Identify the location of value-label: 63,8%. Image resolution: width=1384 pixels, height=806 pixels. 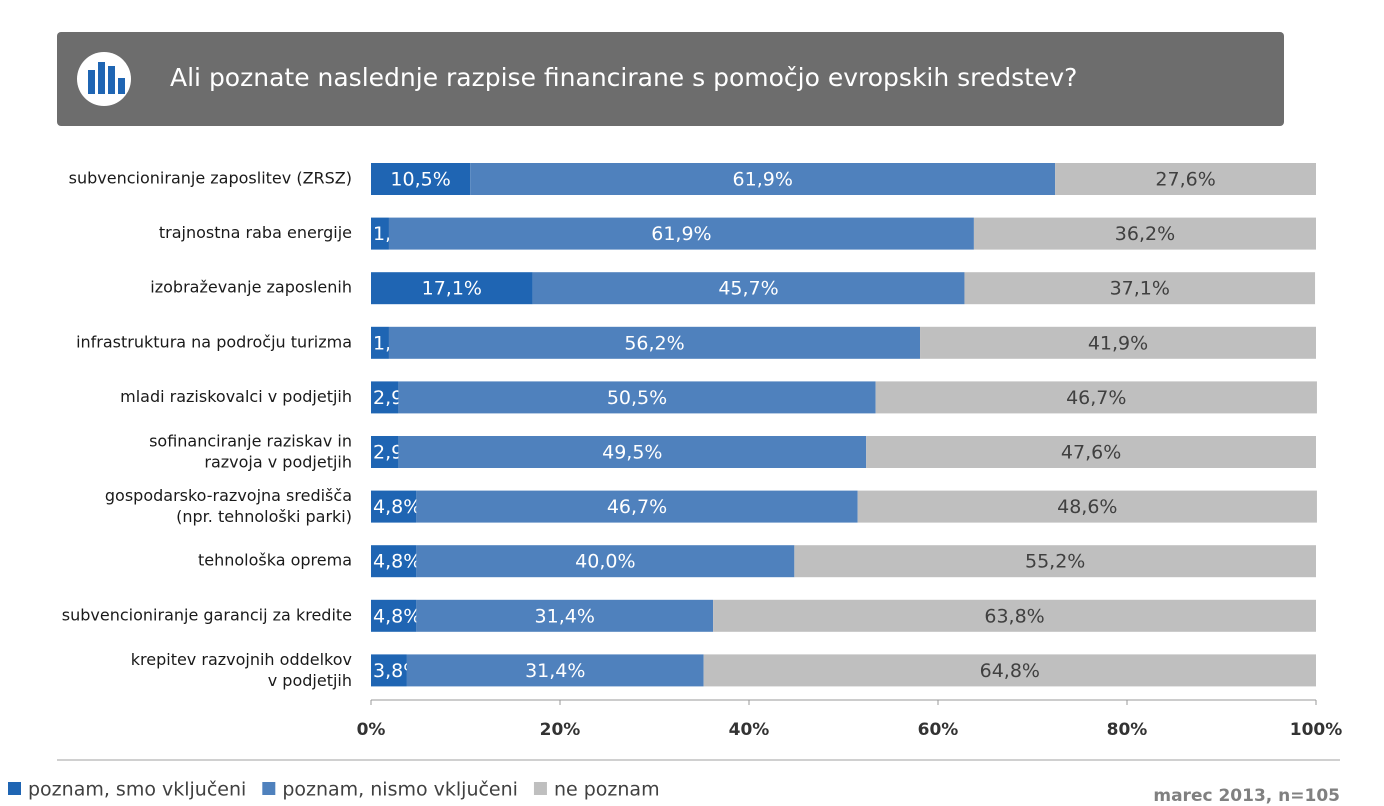
(1014, 616).